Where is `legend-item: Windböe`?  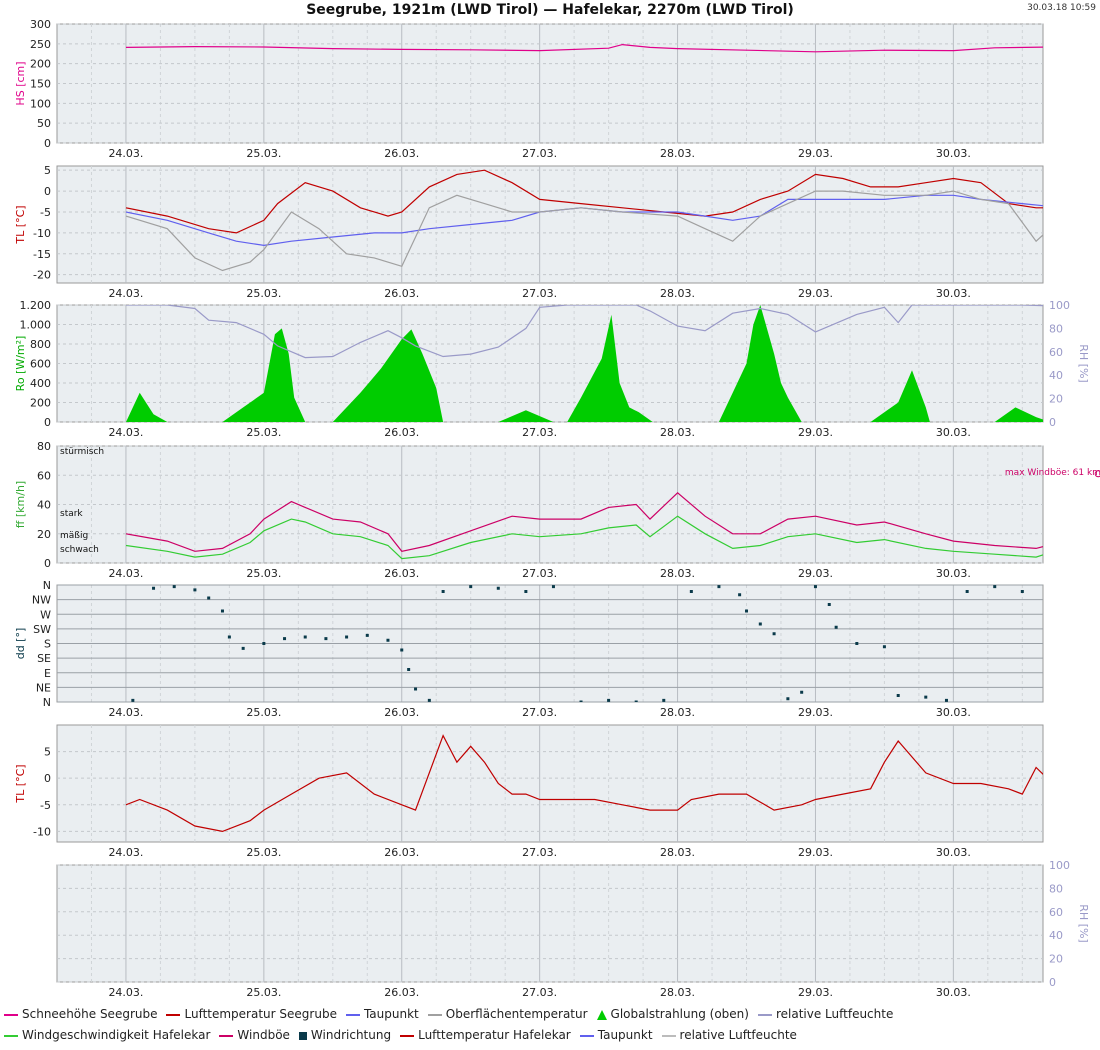
legend-item: Windböe is located at coordinates (254, 1035).